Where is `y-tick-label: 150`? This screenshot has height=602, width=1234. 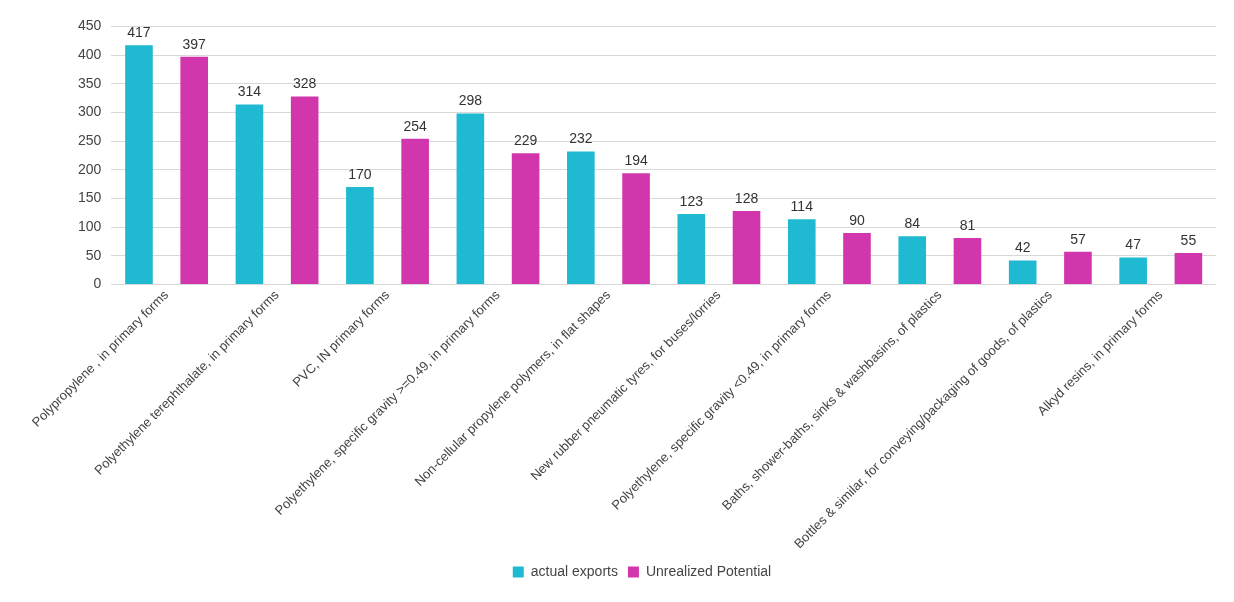 y-tick-label: 150 is located at coordinates (90, 197).